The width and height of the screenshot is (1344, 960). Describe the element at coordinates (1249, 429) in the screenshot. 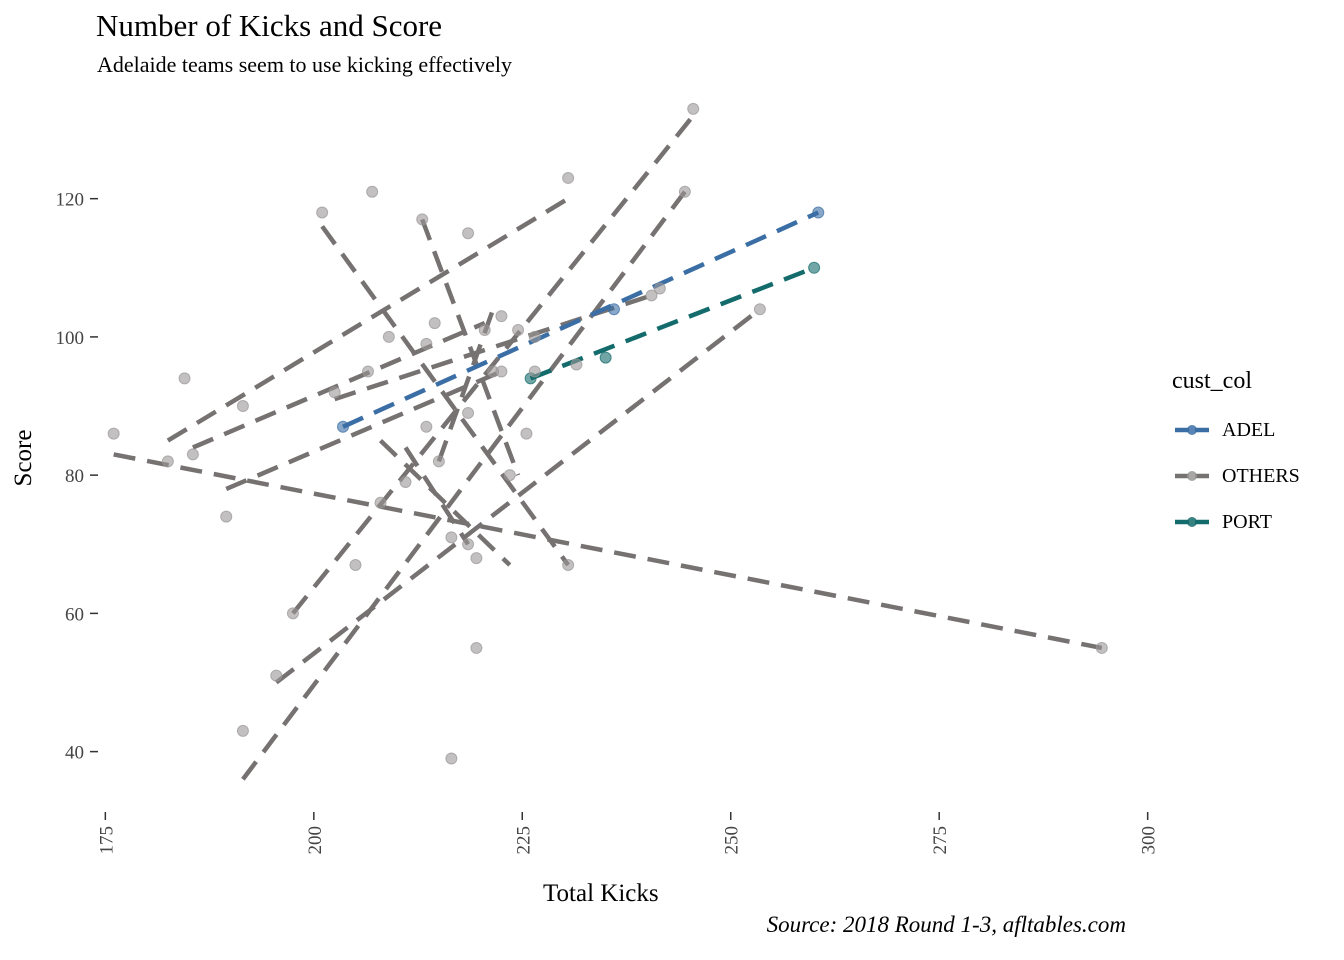

I see `legend-label-adel: ADEL` at that location.